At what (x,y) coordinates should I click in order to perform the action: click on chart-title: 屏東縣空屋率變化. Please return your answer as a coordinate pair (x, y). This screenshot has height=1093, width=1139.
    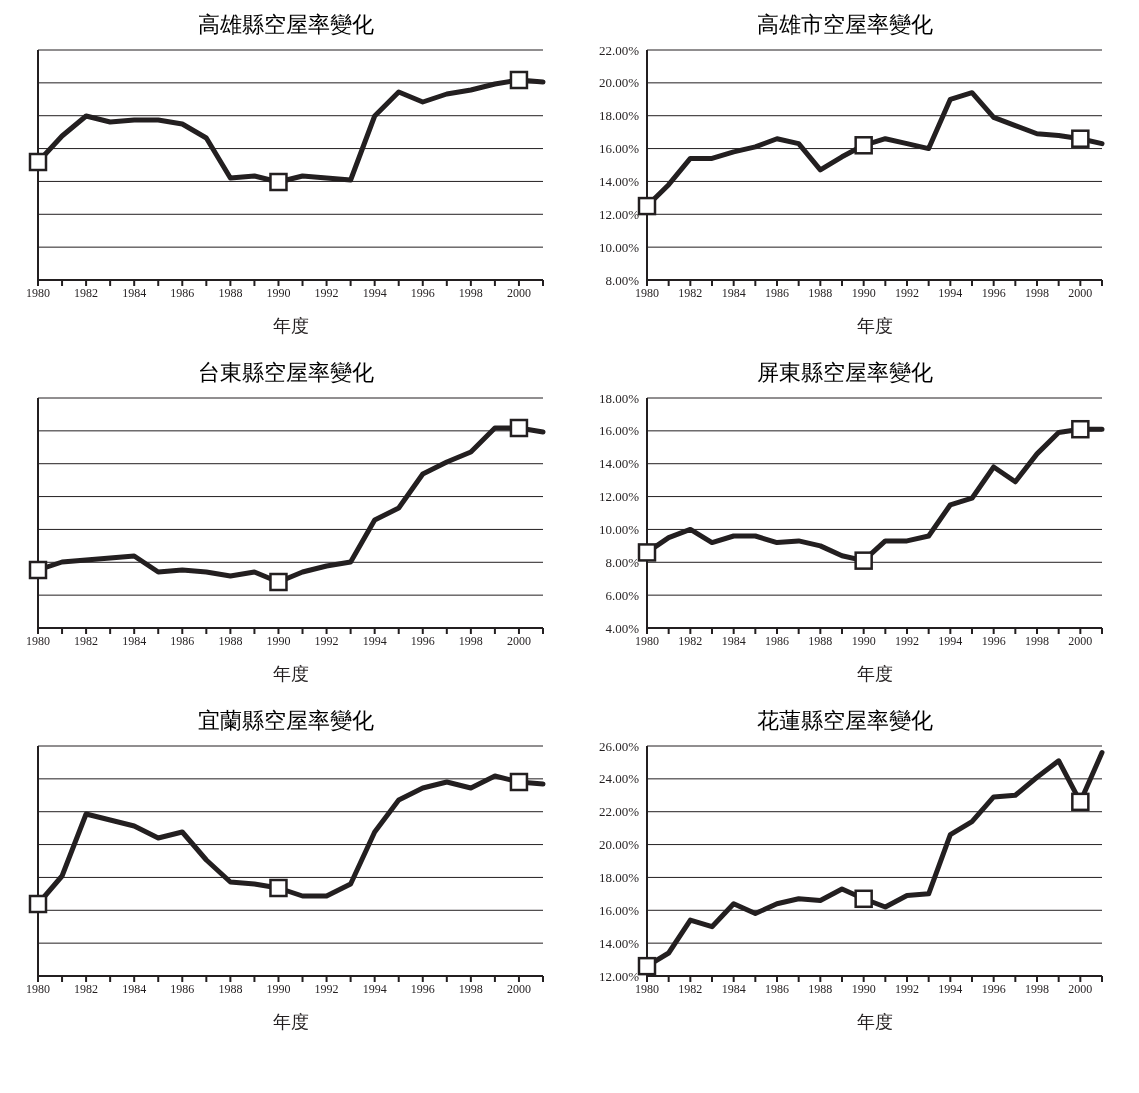
    Looking at the image, I should click on (844, 373).